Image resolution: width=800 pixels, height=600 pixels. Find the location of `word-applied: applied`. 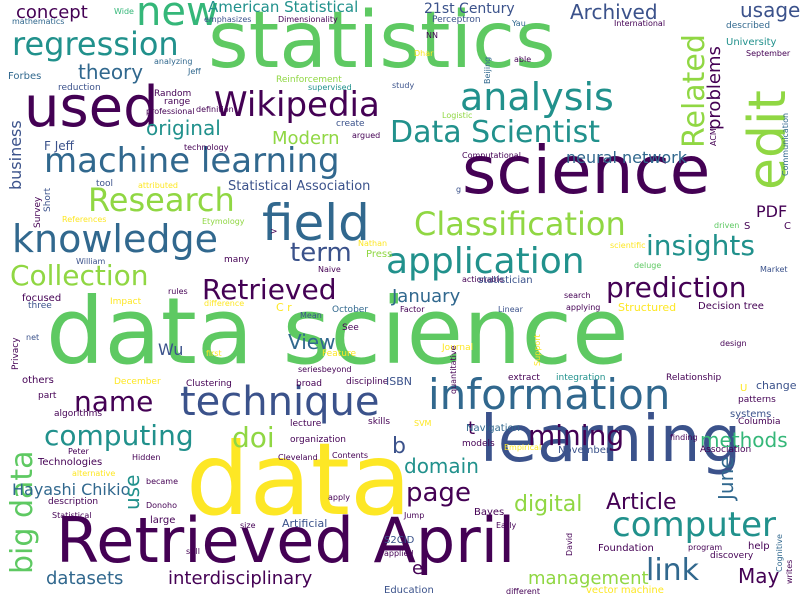

word-applied: applied is located at coordinates (399, 553).